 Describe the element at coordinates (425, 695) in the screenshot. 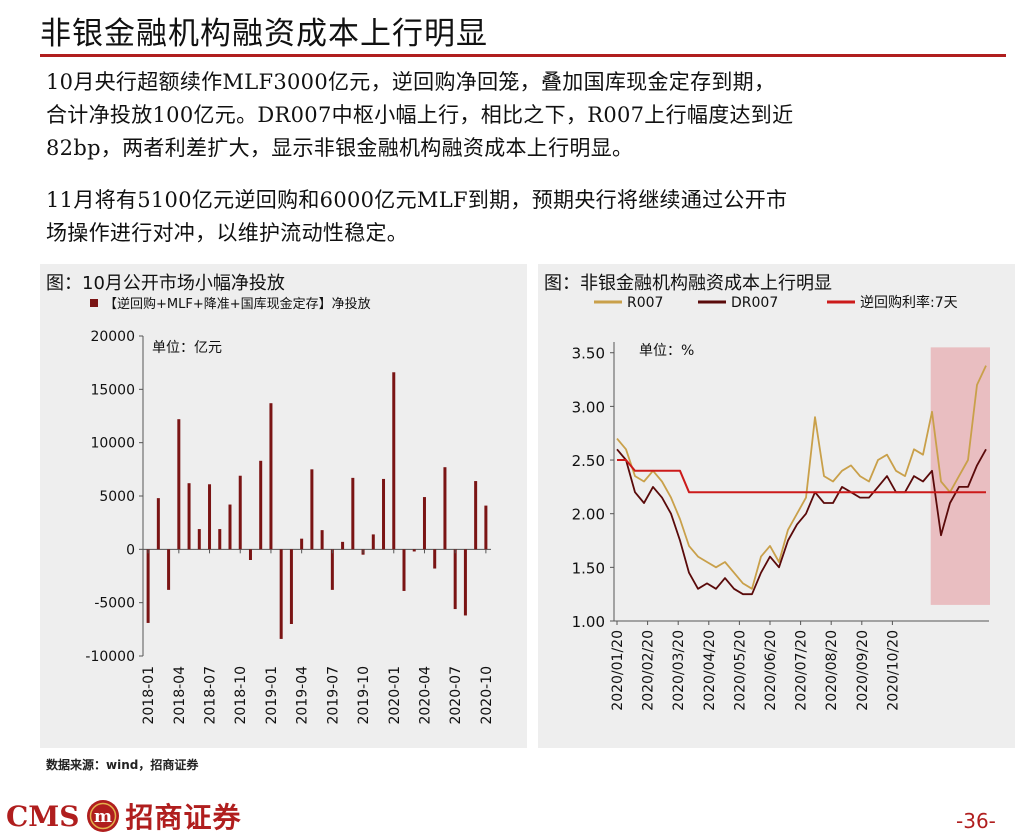

I see `x-tick-label: 2020-04` at that location.